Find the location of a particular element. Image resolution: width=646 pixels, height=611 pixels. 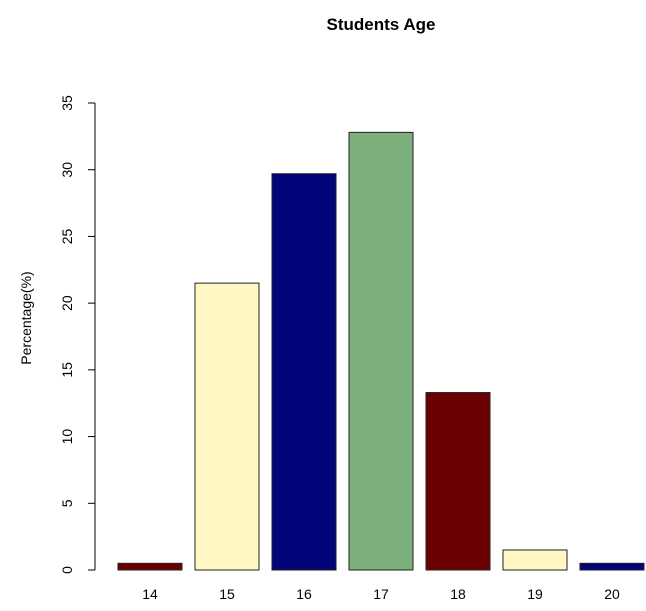

y-axis: 0 5 10 15 20 25 30 35 is located at coordinates (77, 334).